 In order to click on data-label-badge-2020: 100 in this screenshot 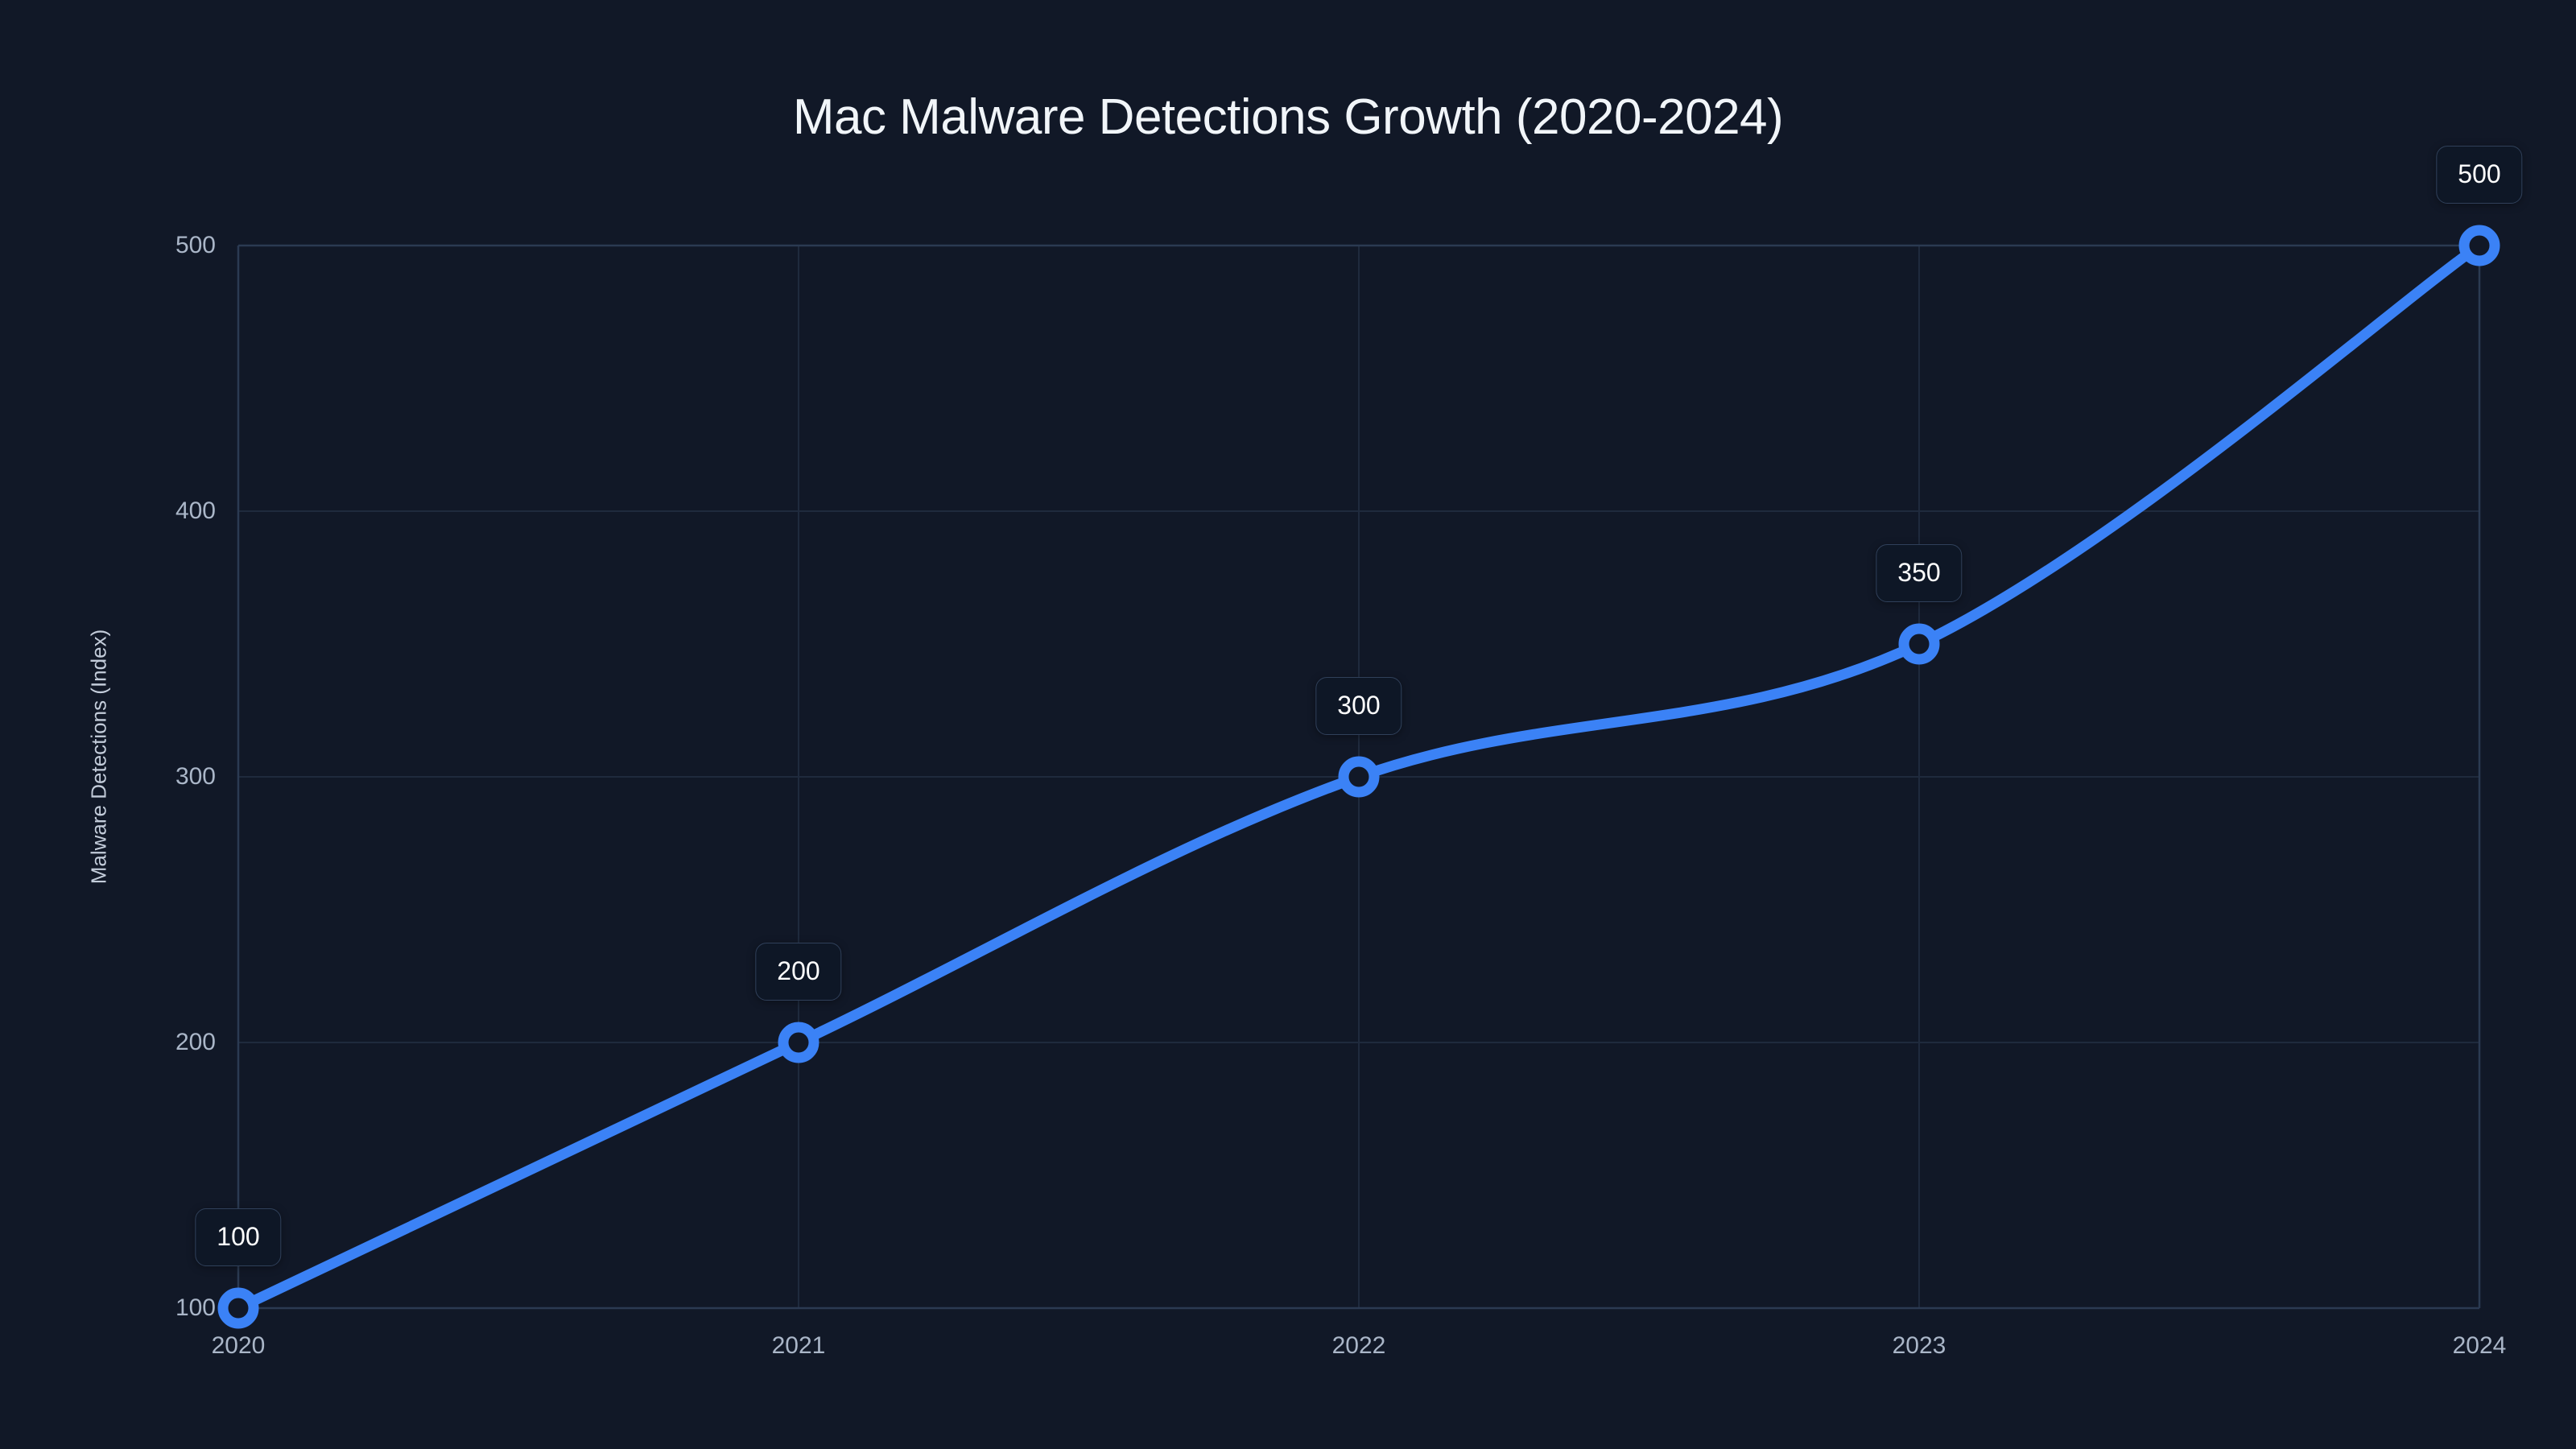, I will do `click(238, 1237)`.